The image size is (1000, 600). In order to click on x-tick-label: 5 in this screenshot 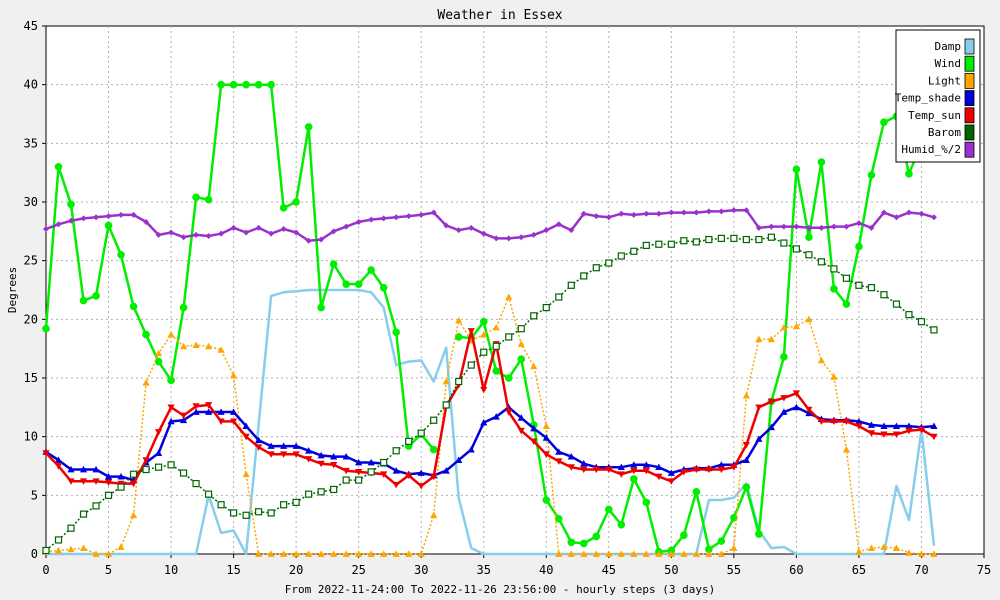, I will do `click(108, 570)`.